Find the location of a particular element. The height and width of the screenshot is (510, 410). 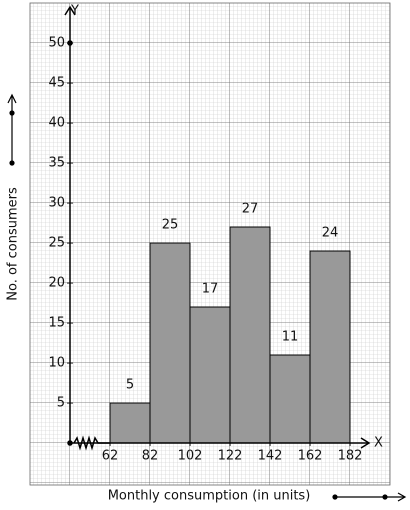

x-axis-label: Monthly consumption (in units) is located at coordinates (209, 496).